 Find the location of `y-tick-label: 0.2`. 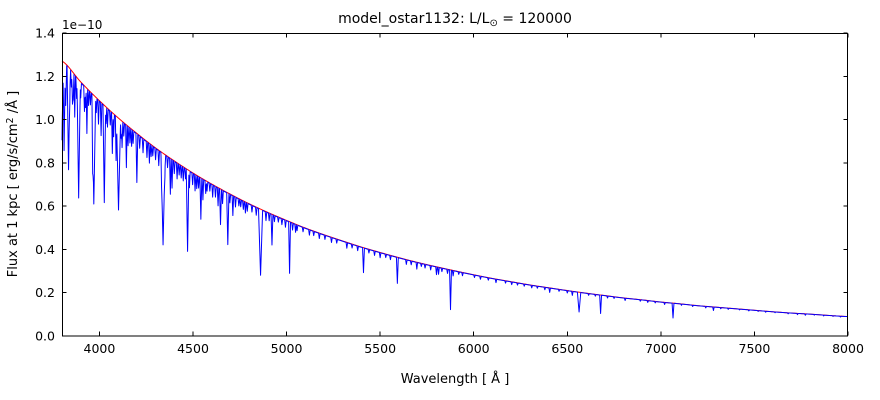

y-tick-label: 0.2 is located at coordinates (45, 292).